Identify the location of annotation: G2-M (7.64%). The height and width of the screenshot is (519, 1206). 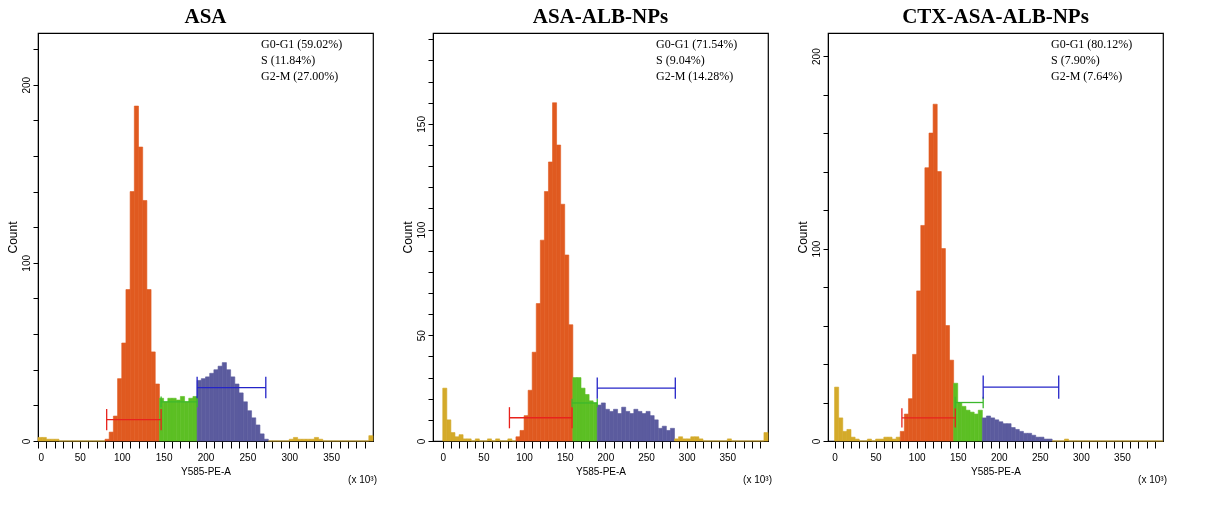
(1087, 76).